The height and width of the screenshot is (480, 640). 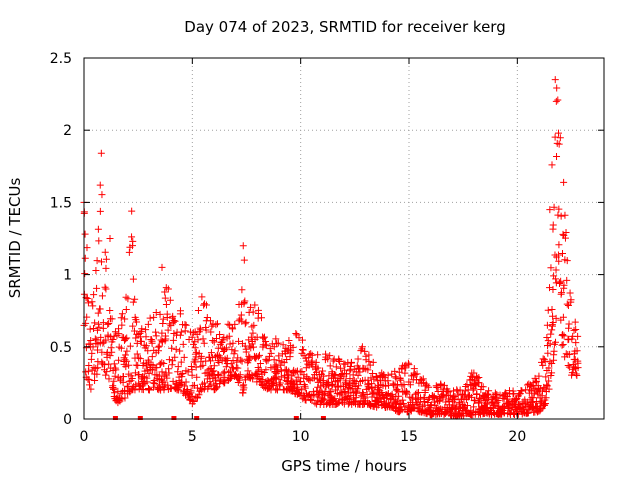 I want to click on x-tick-label: 20, so click(x=517, y=437).